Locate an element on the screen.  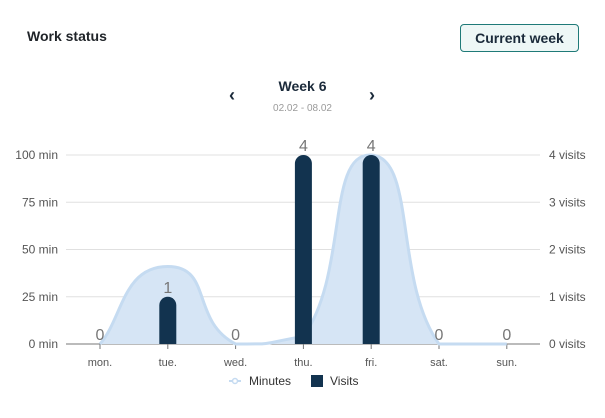
card-title: Work status is located at coordinates (67, 36).